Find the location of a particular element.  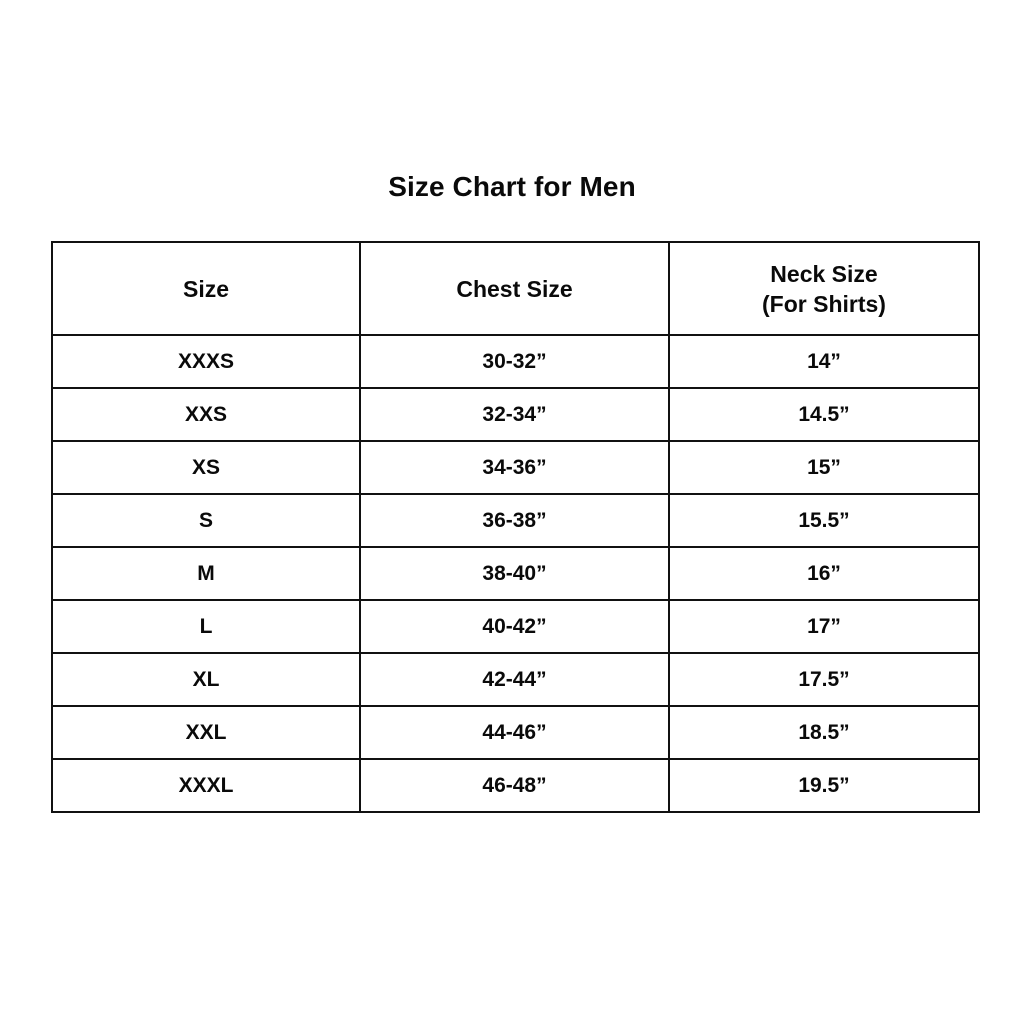

cell-neck: 19.5” is located at coordinates (824, 785).